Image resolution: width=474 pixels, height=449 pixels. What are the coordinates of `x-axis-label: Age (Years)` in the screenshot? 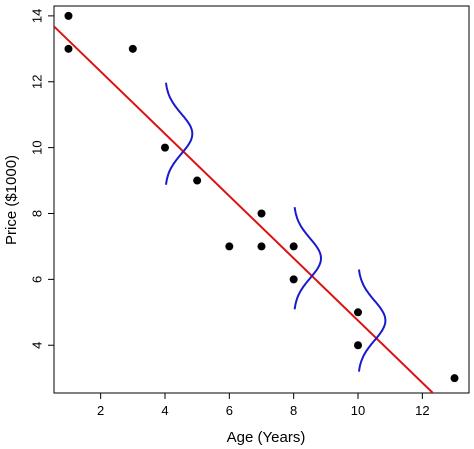 It's located at (266, 437).